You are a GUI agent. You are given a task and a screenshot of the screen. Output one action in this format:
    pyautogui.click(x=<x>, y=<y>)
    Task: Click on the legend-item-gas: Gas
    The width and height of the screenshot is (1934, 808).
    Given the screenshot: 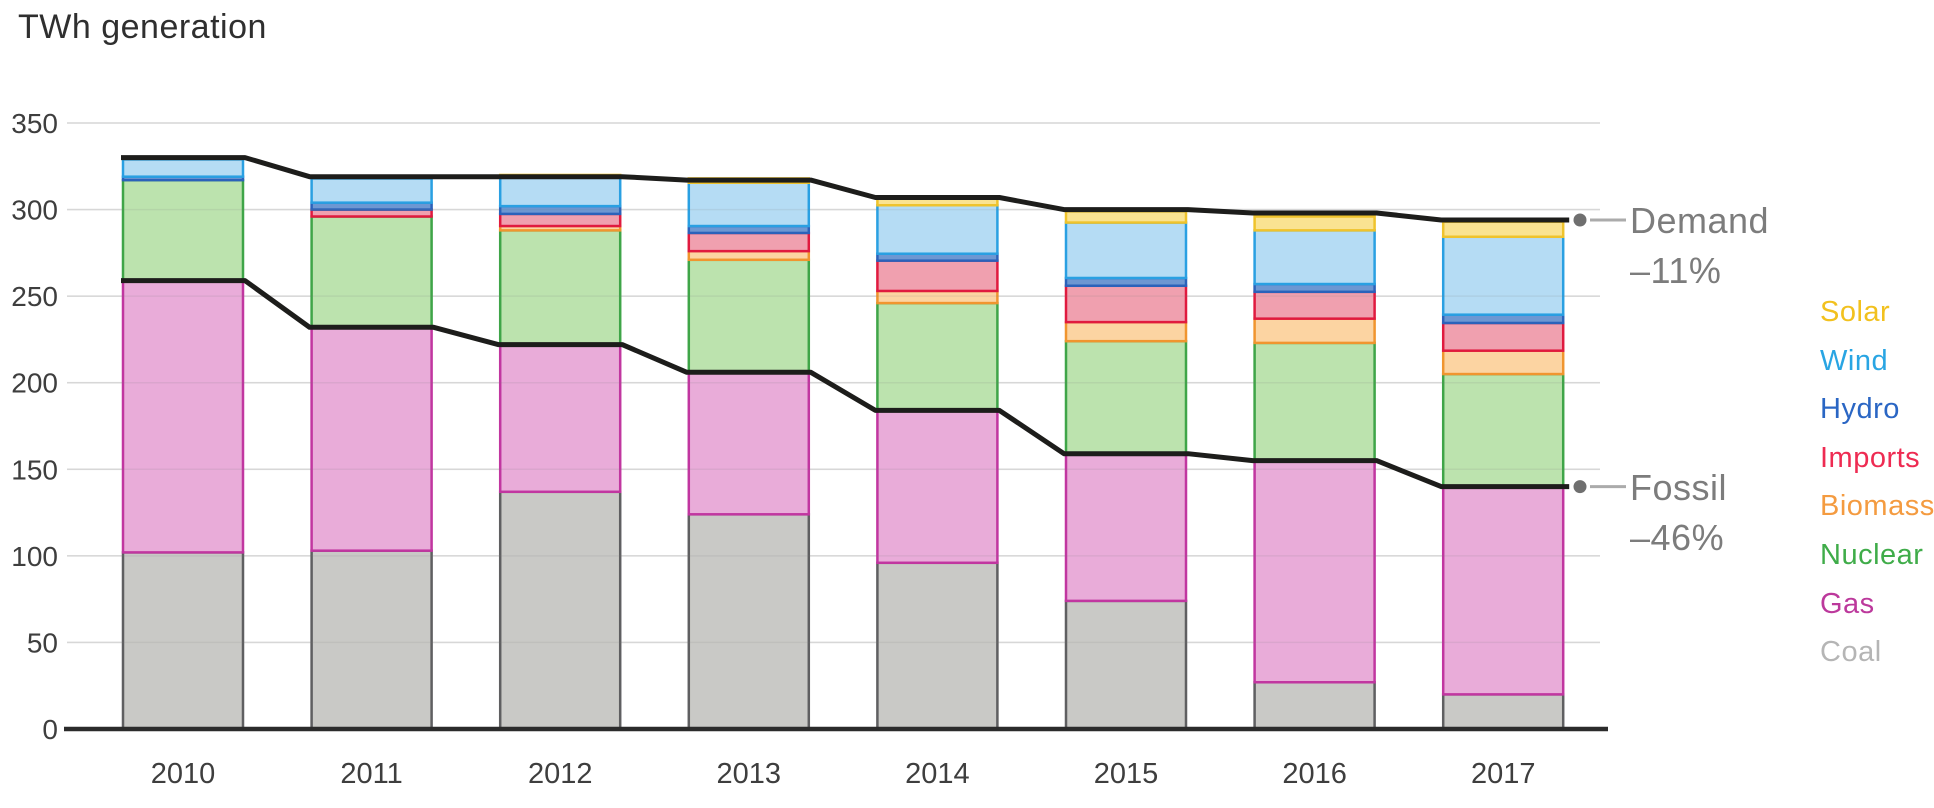 What is the action you would take?
    pyautogui.click(x=1847, y=603)
    